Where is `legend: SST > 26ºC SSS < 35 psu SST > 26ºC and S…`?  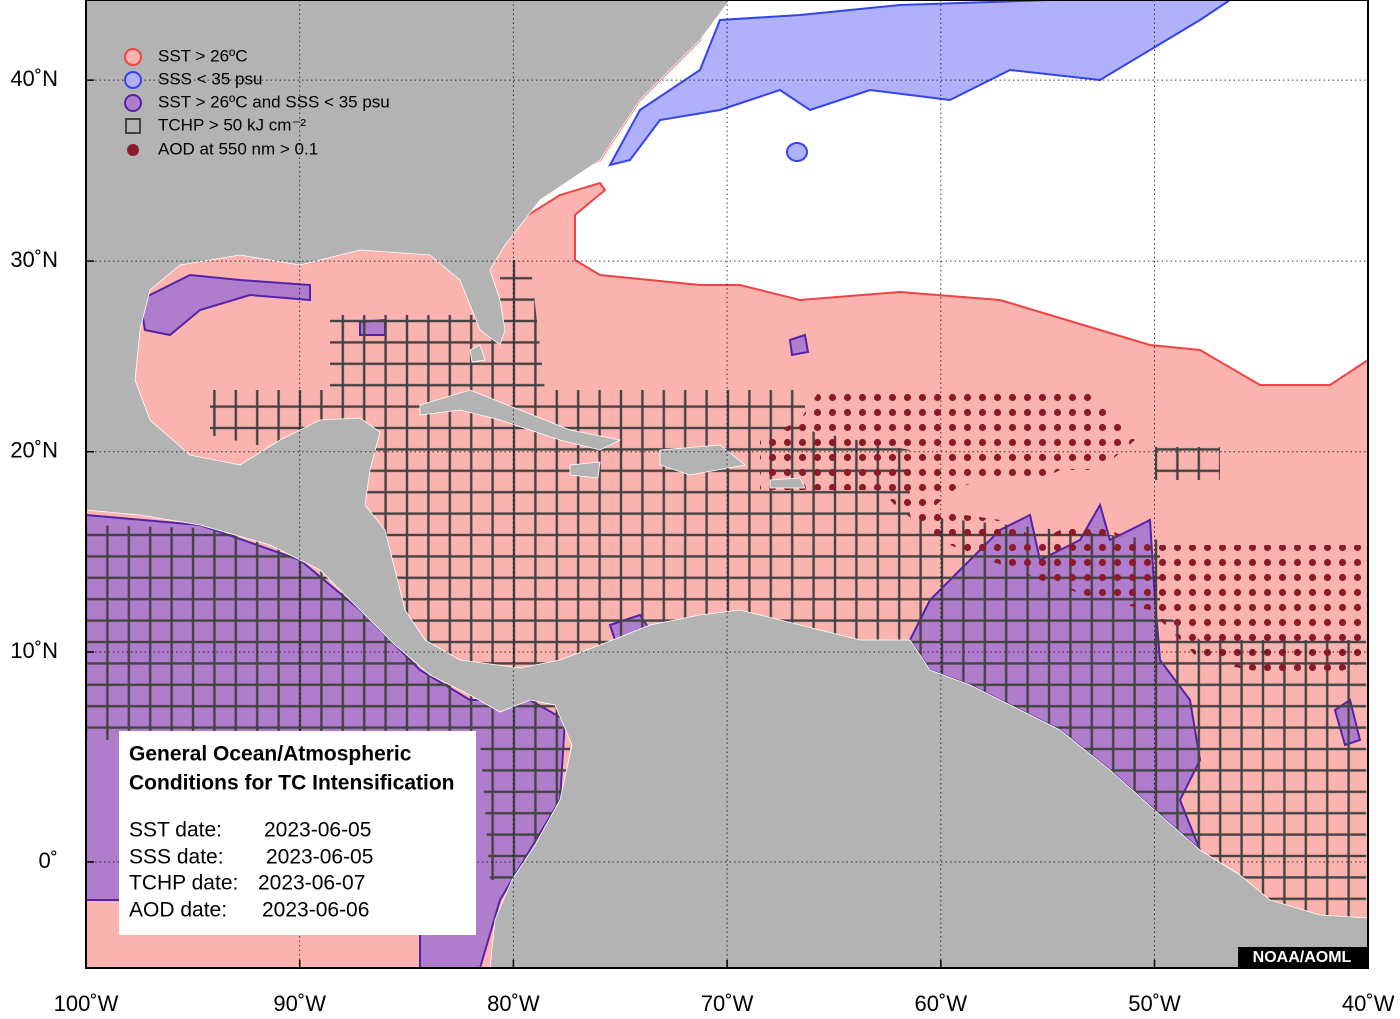
legend: SST > 26ºC SSS < 35 psu SST > 26ºC and S… is located at coordinates (257, 102).